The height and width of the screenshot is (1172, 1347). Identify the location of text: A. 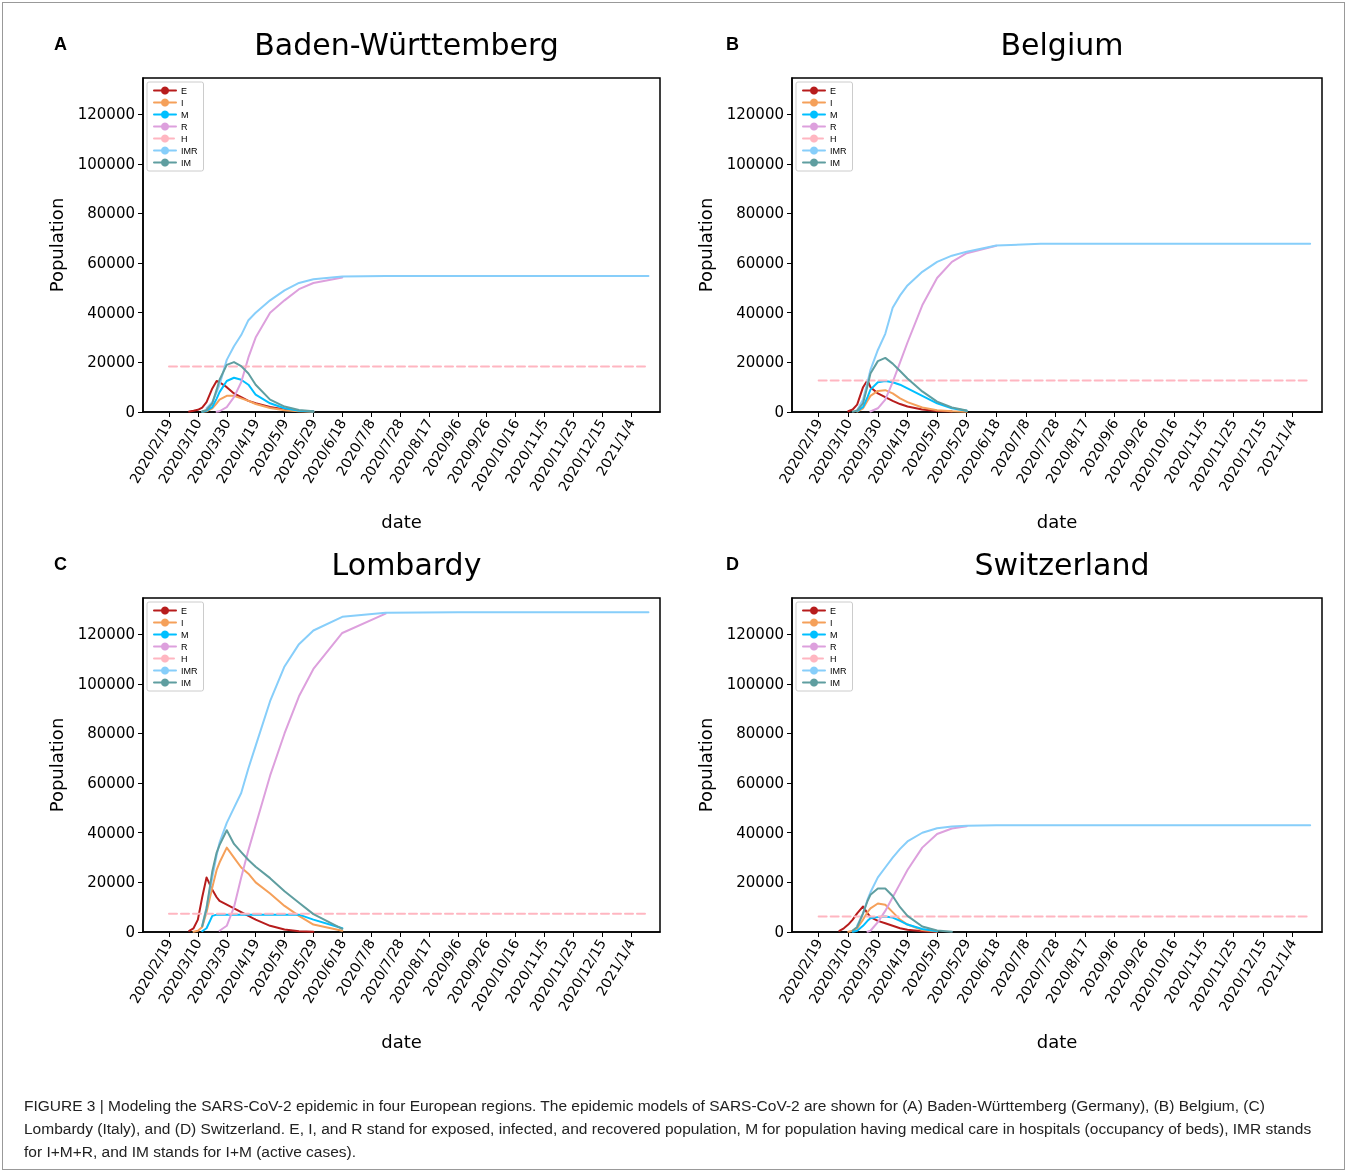
(60, 44).